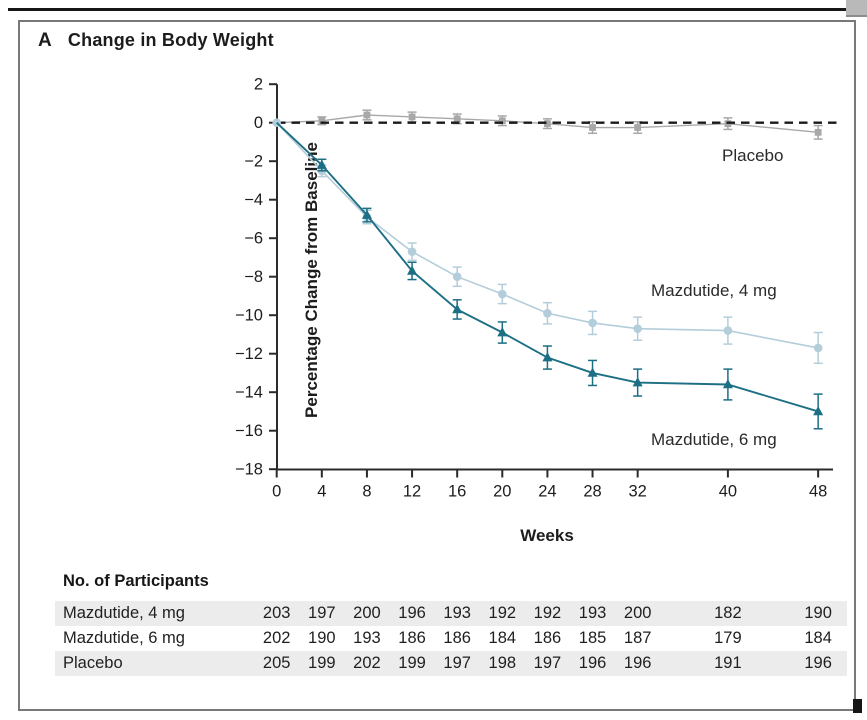 The height and width of the screenshot is (720, 867). What do you see at coordinates (249, 393) in the screenshot?
I see `y-tick-label: −14` at bounding box center [249, 393].